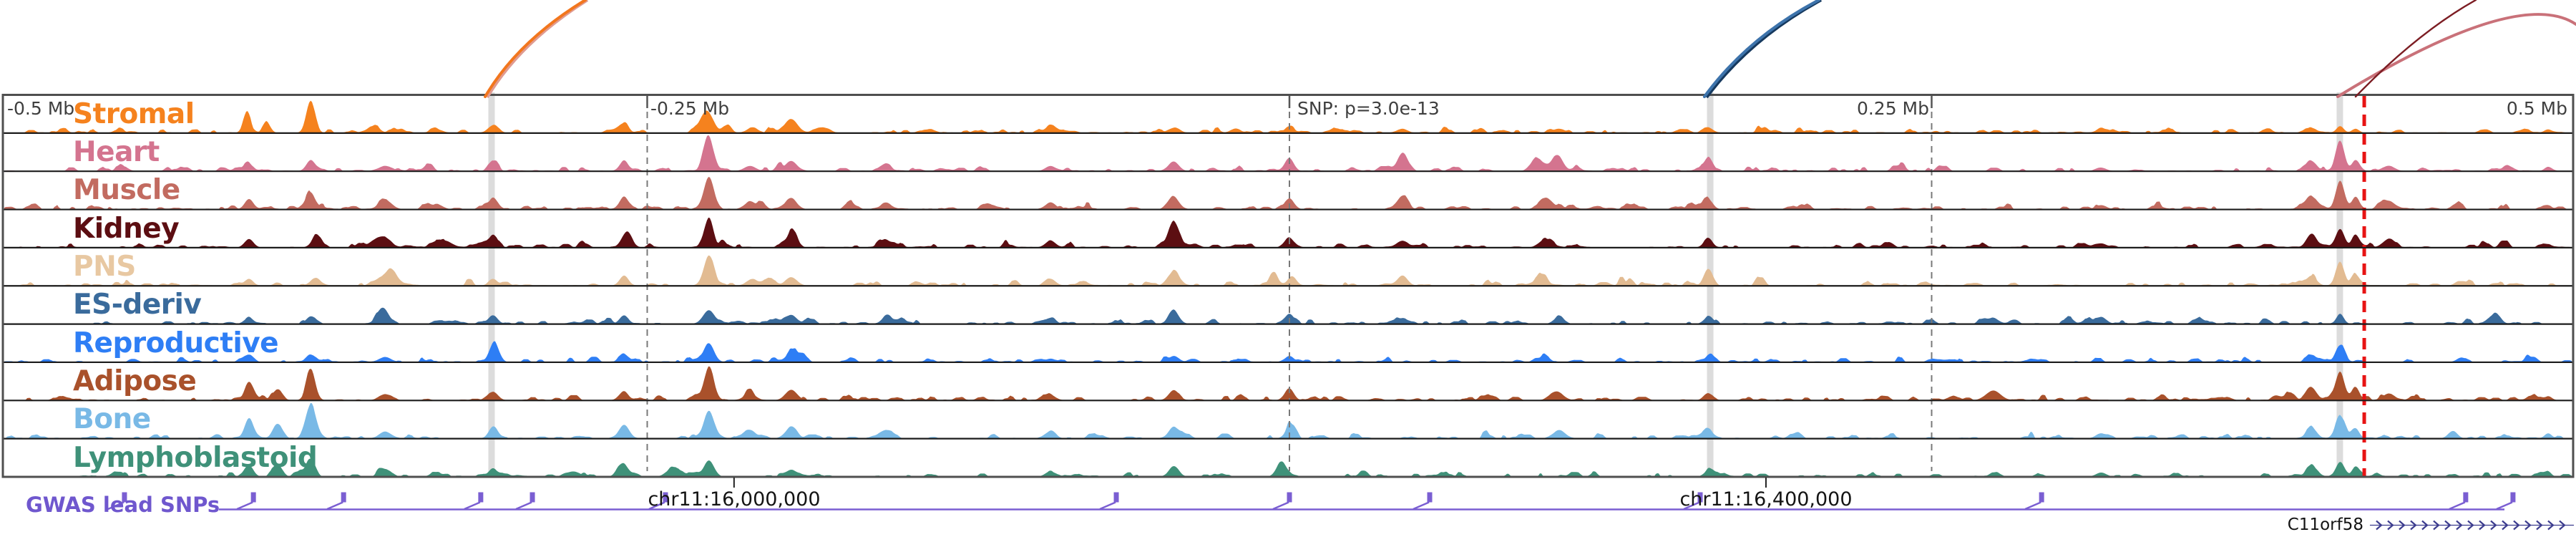 This screenshot has width=2576, height=537. What do you see at coordinates (1250, 483) in the screenshot?
I see `chr-ruler-ticks` at bounding box center [1250, 483].